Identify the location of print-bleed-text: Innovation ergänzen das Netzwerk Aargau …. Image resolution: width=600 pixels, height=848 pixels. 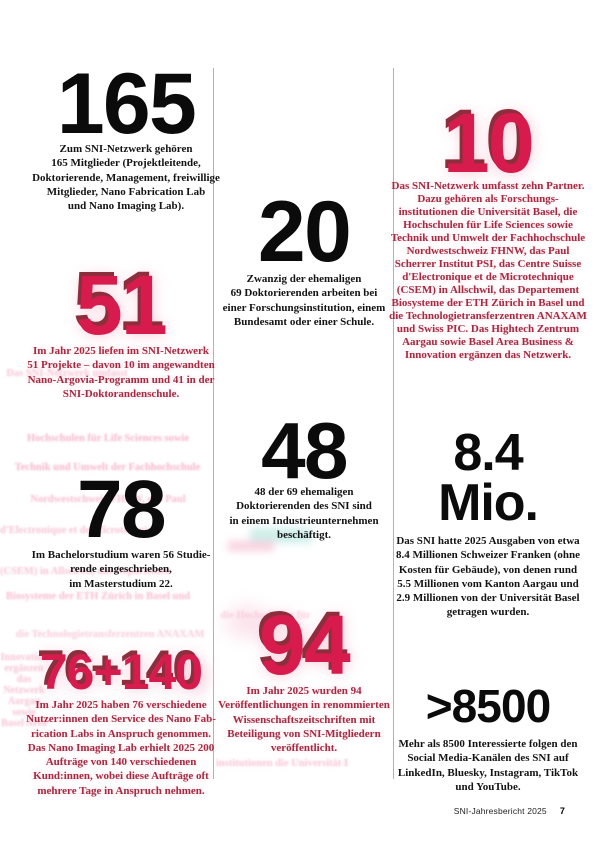
(24, 690).